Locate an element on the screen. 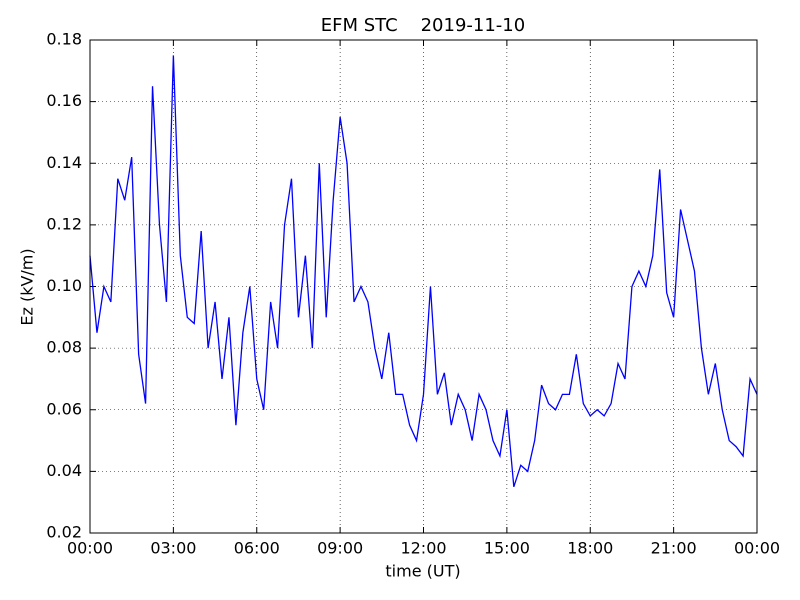  chart-title: EFM STC 2019-11-10 is located at coordinates (423, 25).